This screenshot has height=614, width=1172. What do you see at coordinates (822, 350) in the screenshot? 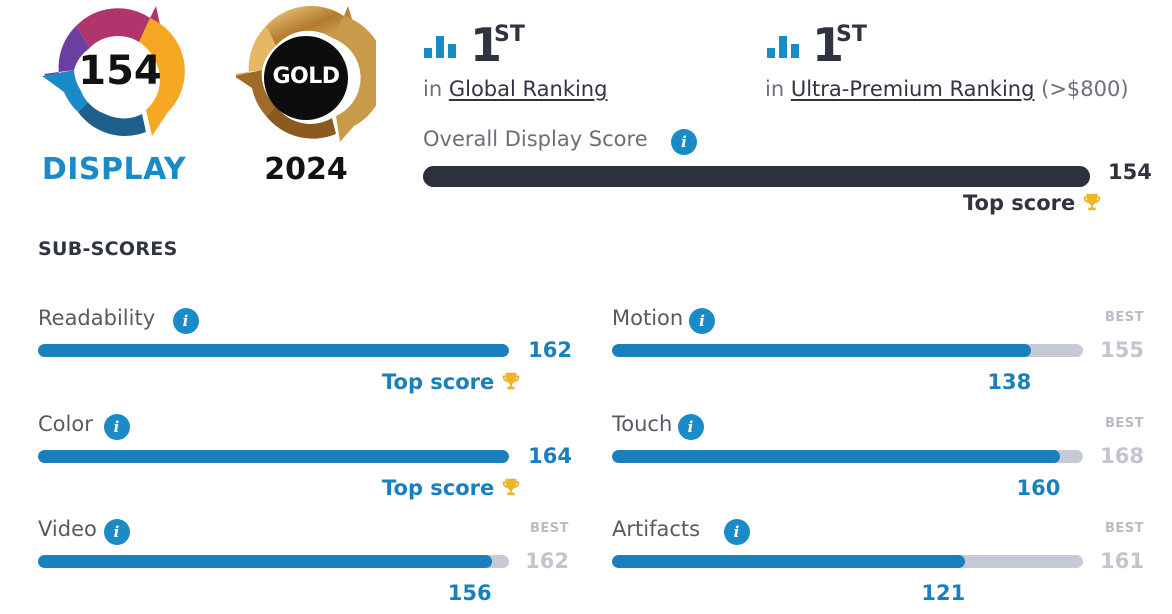
I see `subscore-fill-motion` at bounding box center [822, 350].